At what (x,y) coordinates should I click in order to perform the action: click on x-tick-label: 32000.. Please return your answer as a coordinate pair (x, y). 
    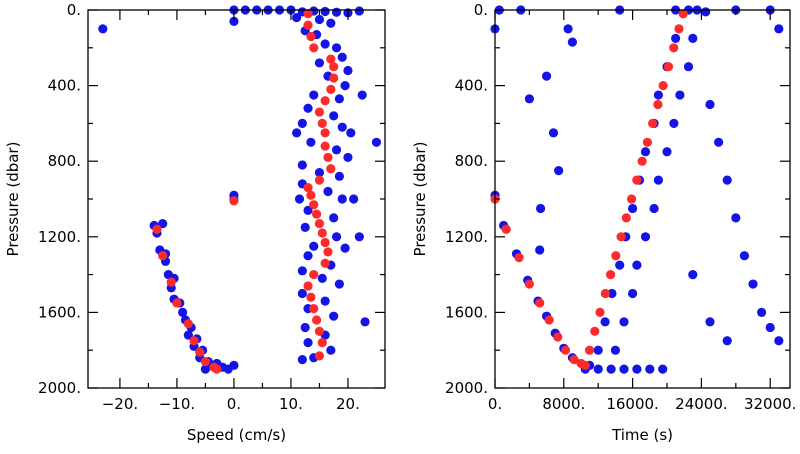
    Looking at the image, I should click on (770, 404).